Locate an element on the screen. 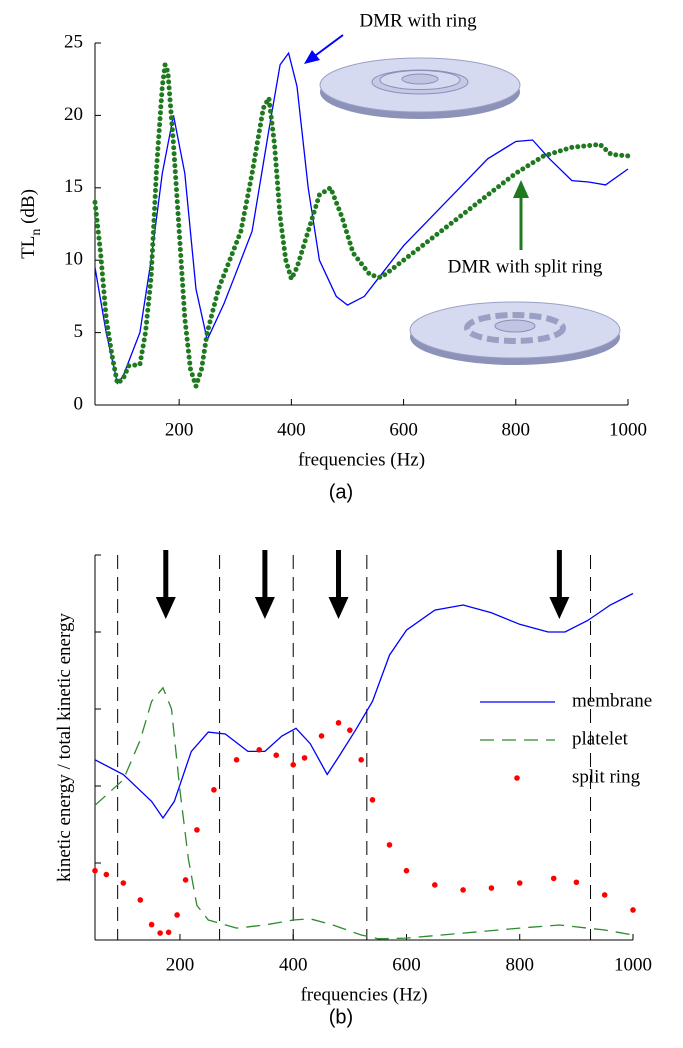 The width and height of the screenshot is (683, 1048). y-tick-label: 15 is located at coordinates (73, 186).